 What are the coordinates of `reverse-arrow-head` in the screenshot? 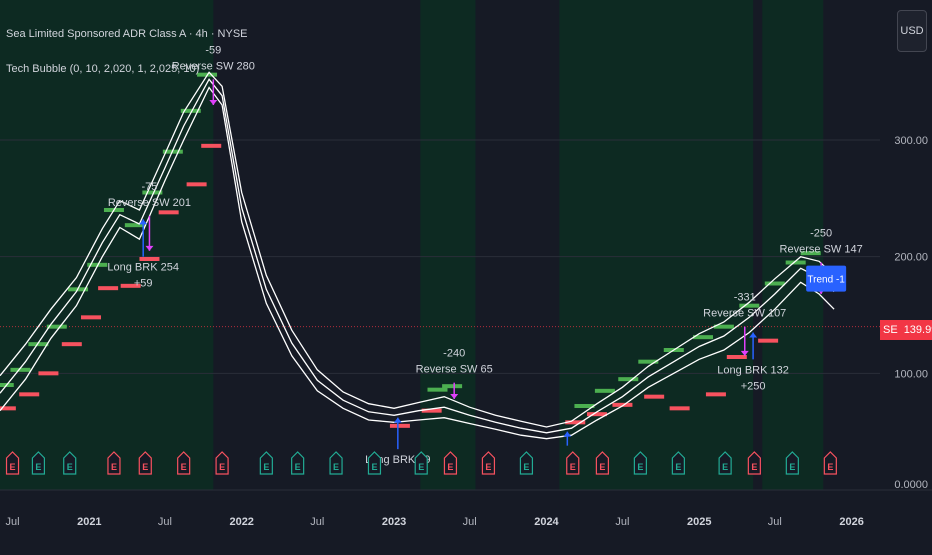 It's located at (213, 102).